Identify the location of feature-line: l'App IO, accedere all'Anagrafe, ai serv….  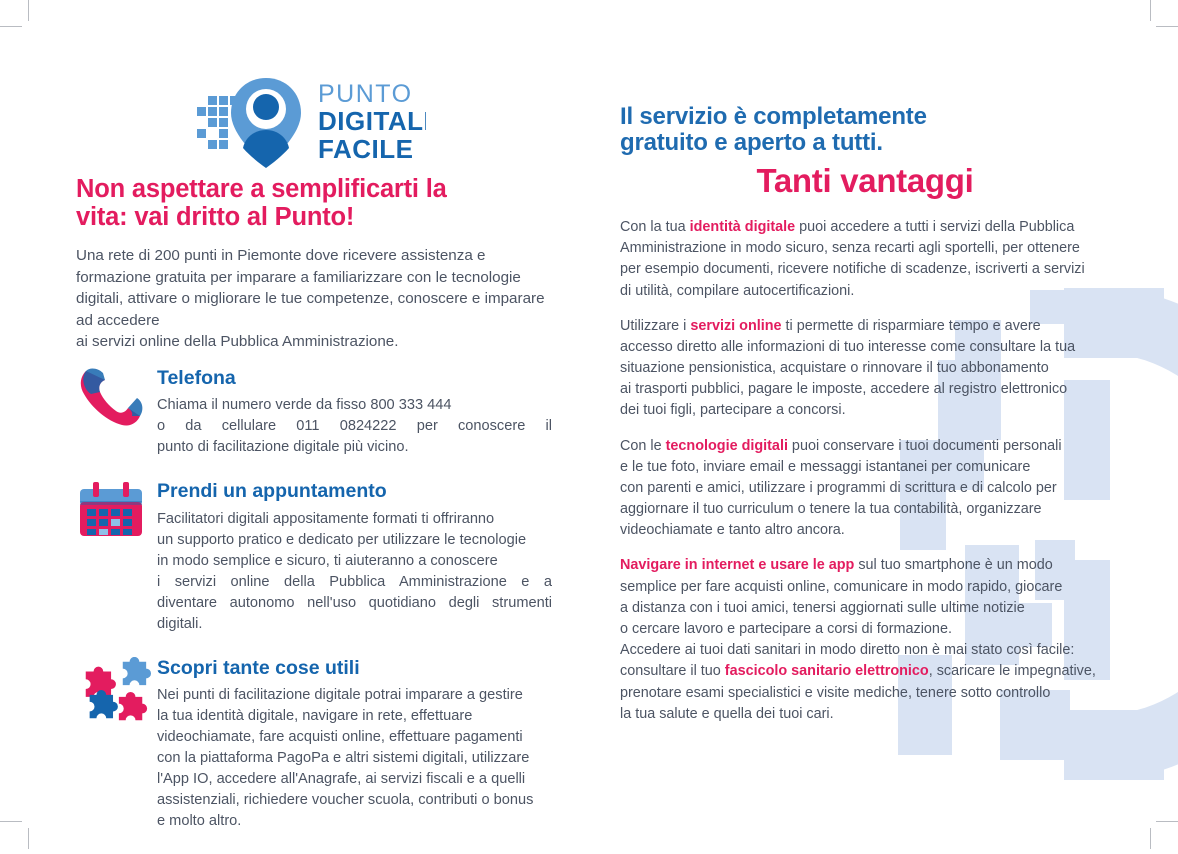
(341, 779).